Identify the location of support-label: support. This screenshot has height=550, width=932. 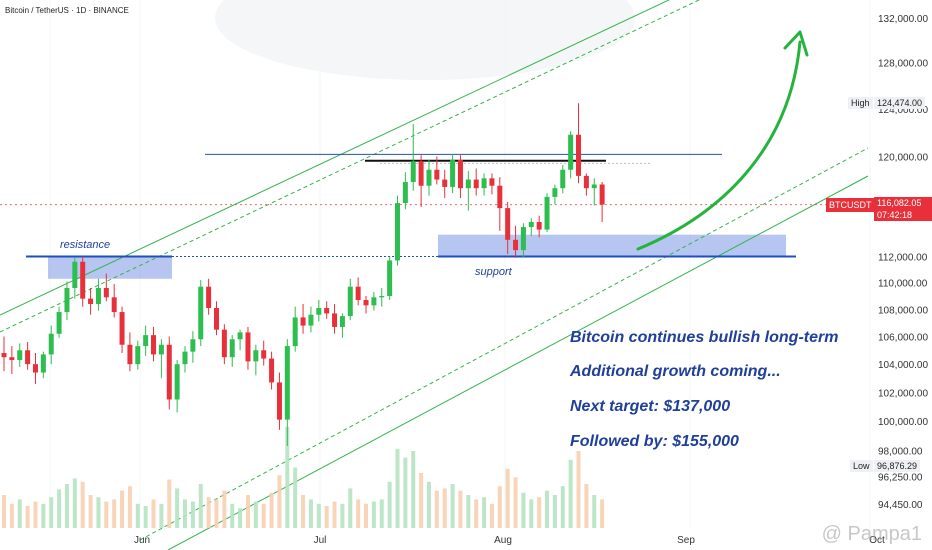
(493, 272).